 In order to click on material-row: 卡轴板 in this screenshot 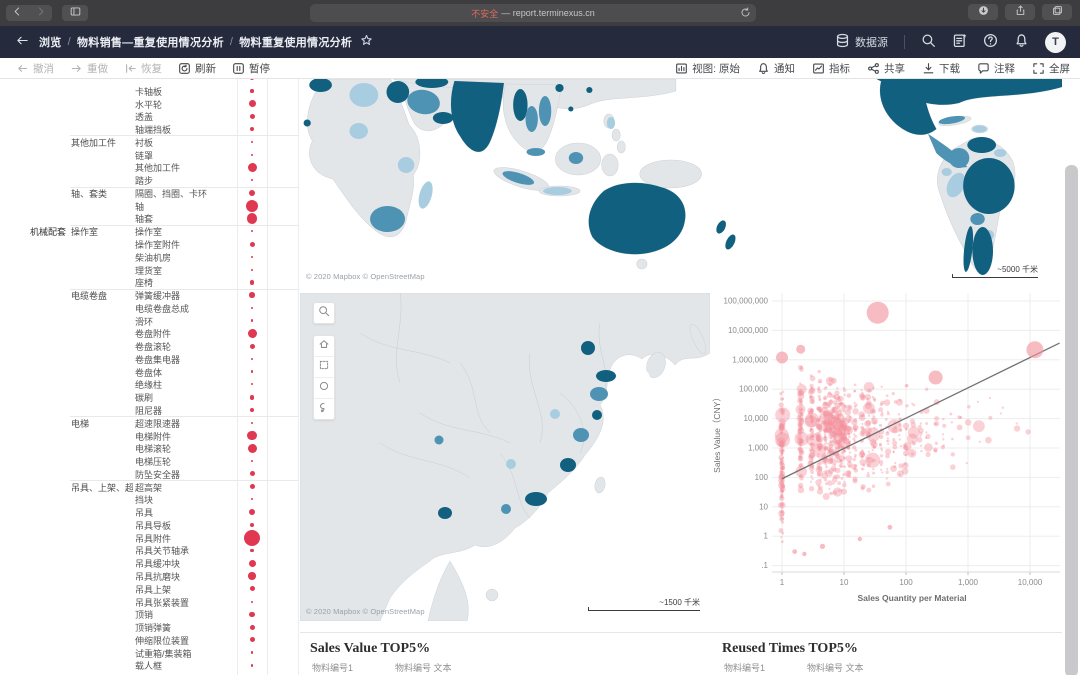, I will do `click(149, 91)`.